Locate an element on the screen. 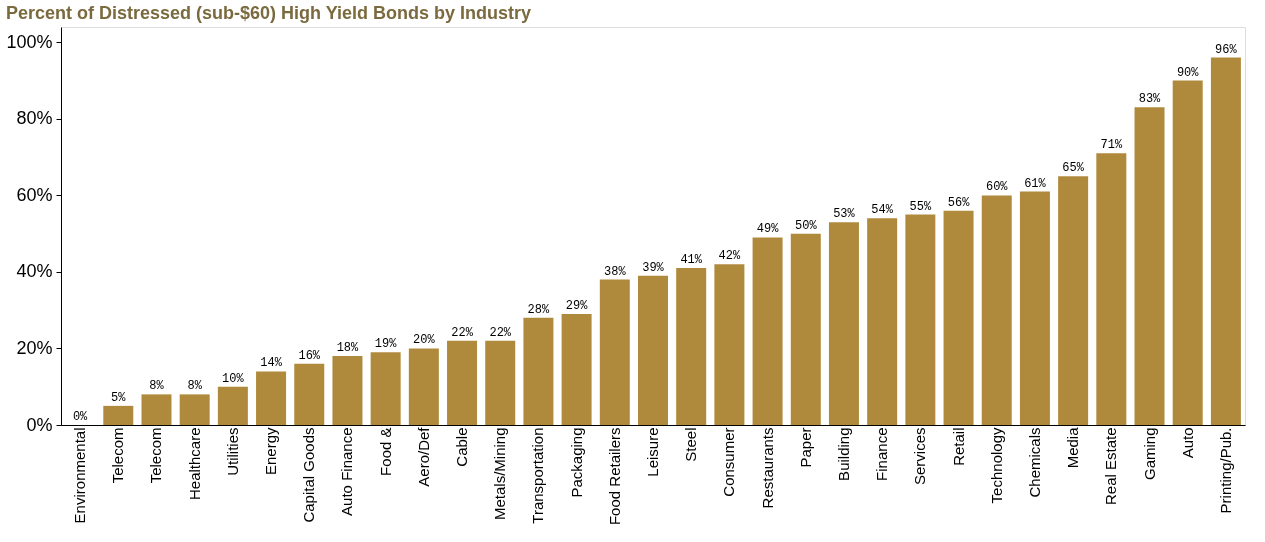 This screenshot has height=542, width=1265. x-tick-label: Services is located at coordinates (920, 456).